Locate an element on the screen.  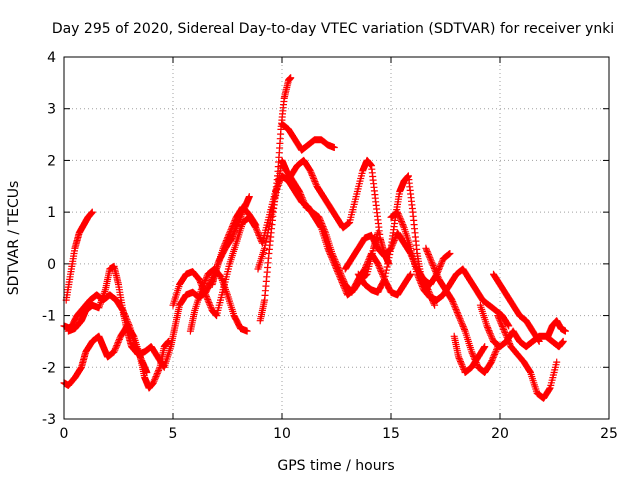
y-tick-label: 2 is located at coordinates (51, 161).